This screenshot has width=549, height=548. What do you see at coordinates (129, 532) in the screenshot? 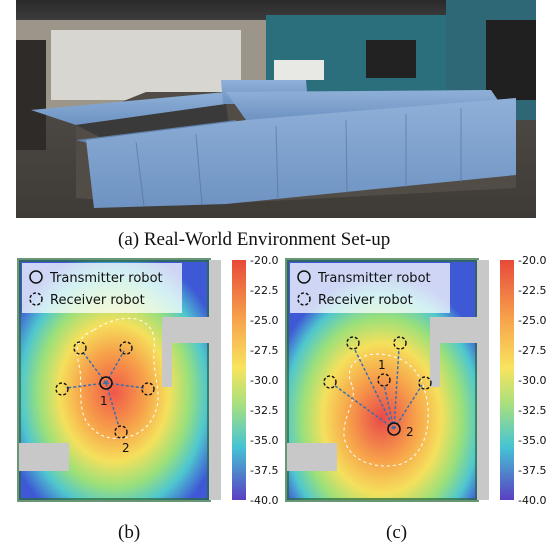
I see `caption-b: (b)` at bounding box center [129, 532].